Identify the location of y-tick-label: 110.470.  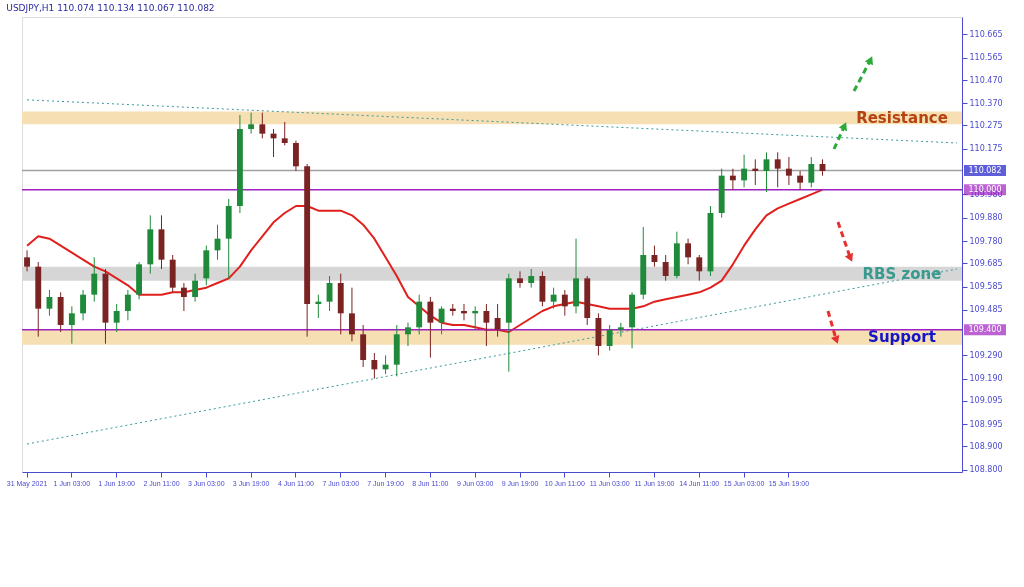
(986, 80).